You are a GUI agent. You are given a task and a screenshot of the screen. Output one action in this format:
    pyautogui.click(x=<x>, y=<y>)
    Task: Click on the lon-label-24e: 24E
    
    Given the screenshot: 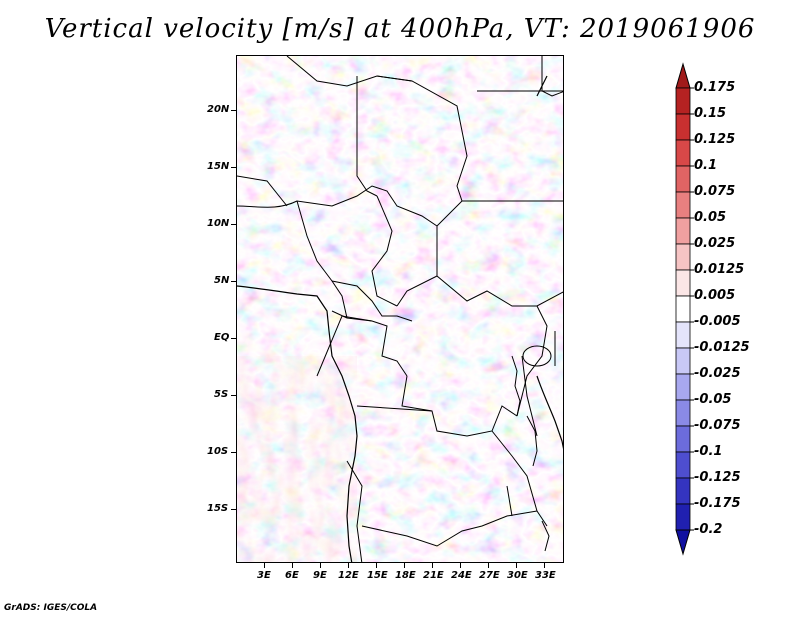 What is the action you would take?
    pyautogui.click(x=461, y=575)
    